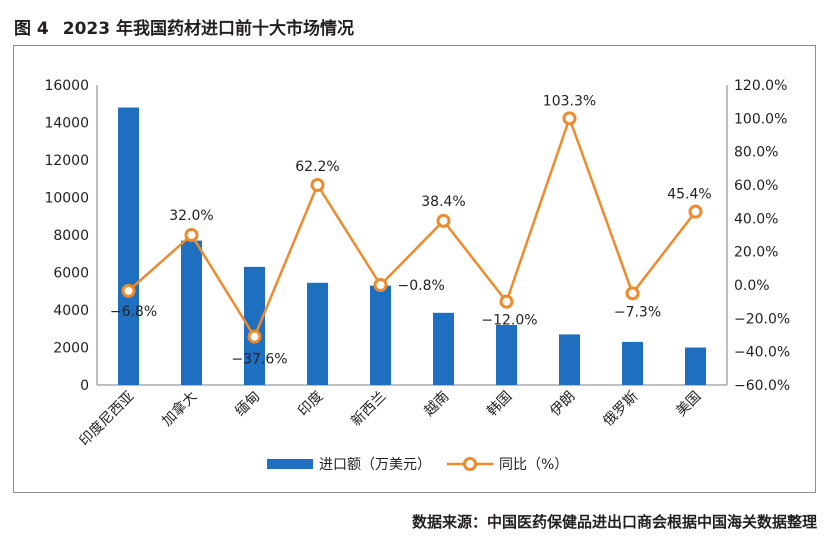  I want to click on data-label: 38.4%, so click(443, 202).